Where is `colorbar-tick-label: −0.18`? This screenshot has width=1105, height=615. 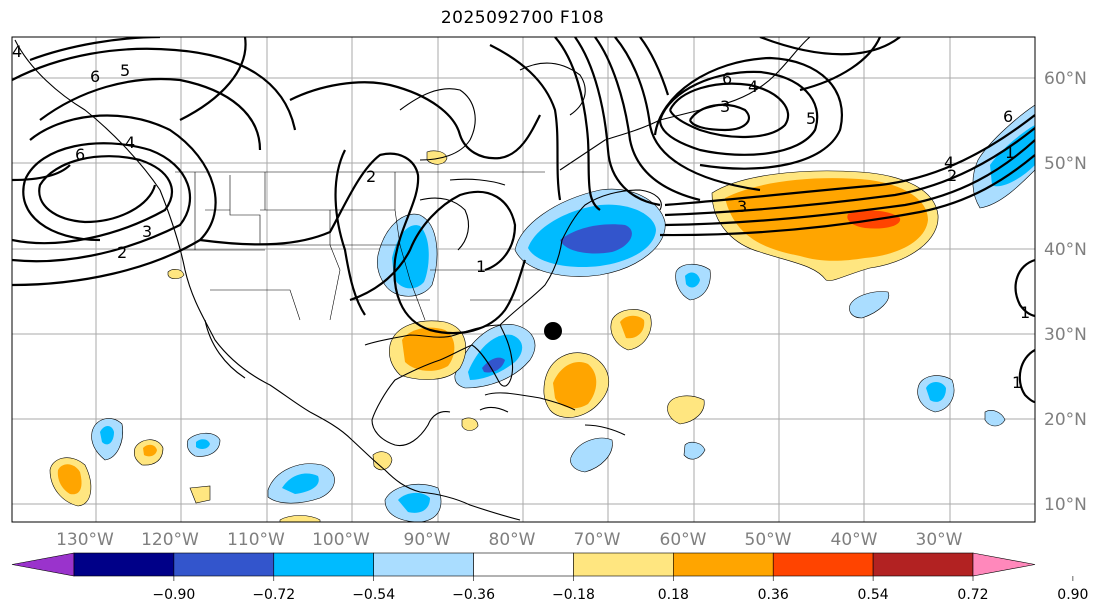 colorbar-tick-label: −0.18 is located at coordinates (573, 595).